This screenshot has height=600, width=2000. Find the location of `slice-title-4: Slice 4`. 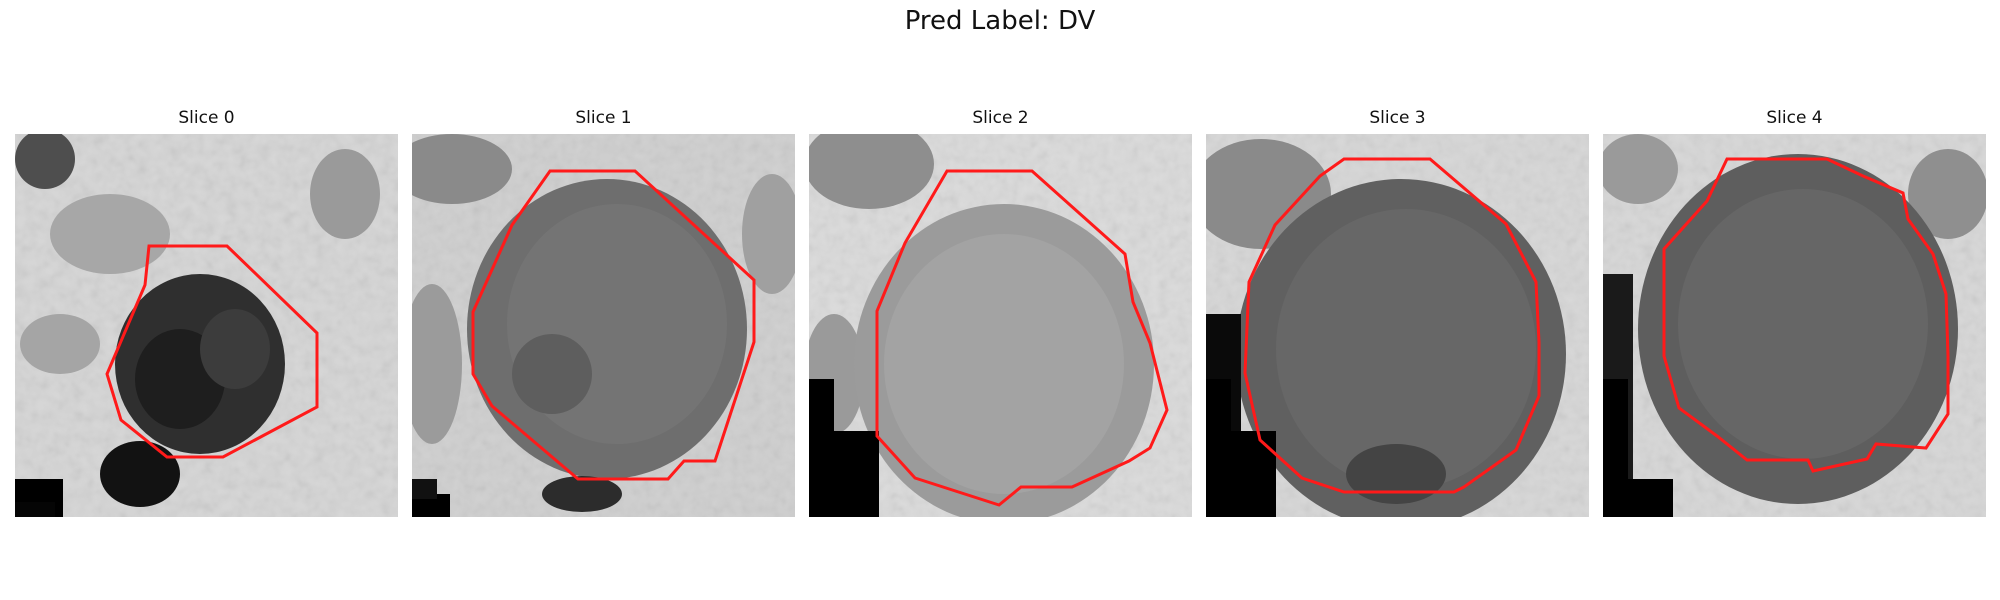

slice-title-4: Slice 4 is located at coordinates (1794, 118).